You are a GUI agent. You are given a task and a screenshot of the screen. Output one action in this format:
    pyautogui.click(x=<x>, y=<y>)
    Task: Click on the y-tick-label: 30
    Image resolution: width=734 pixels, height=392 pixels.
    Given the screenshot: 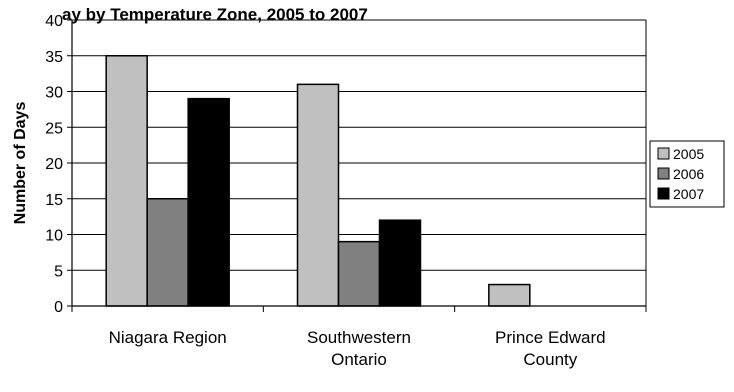 What is the action you would take?
    pyautogui.click(x=54, y=93)
    